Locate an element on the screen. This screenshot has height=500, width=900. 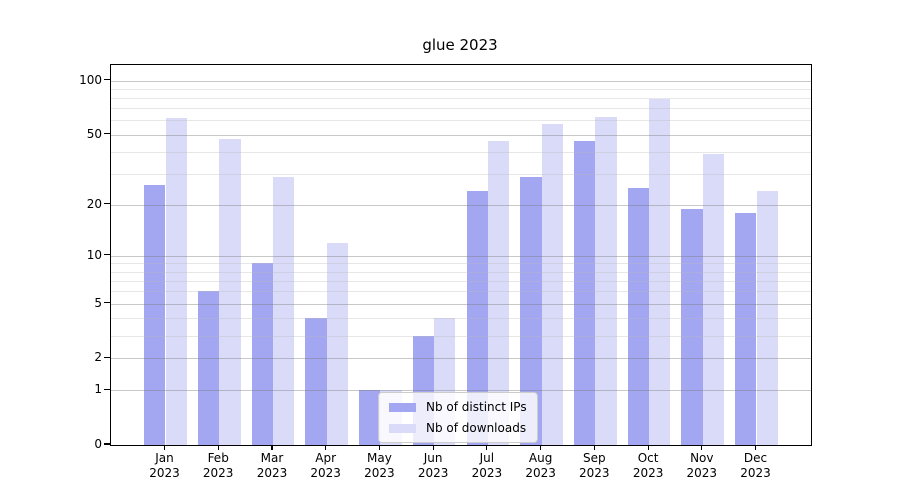
x-tick-mark-feb is located at coordinates (218, 447).